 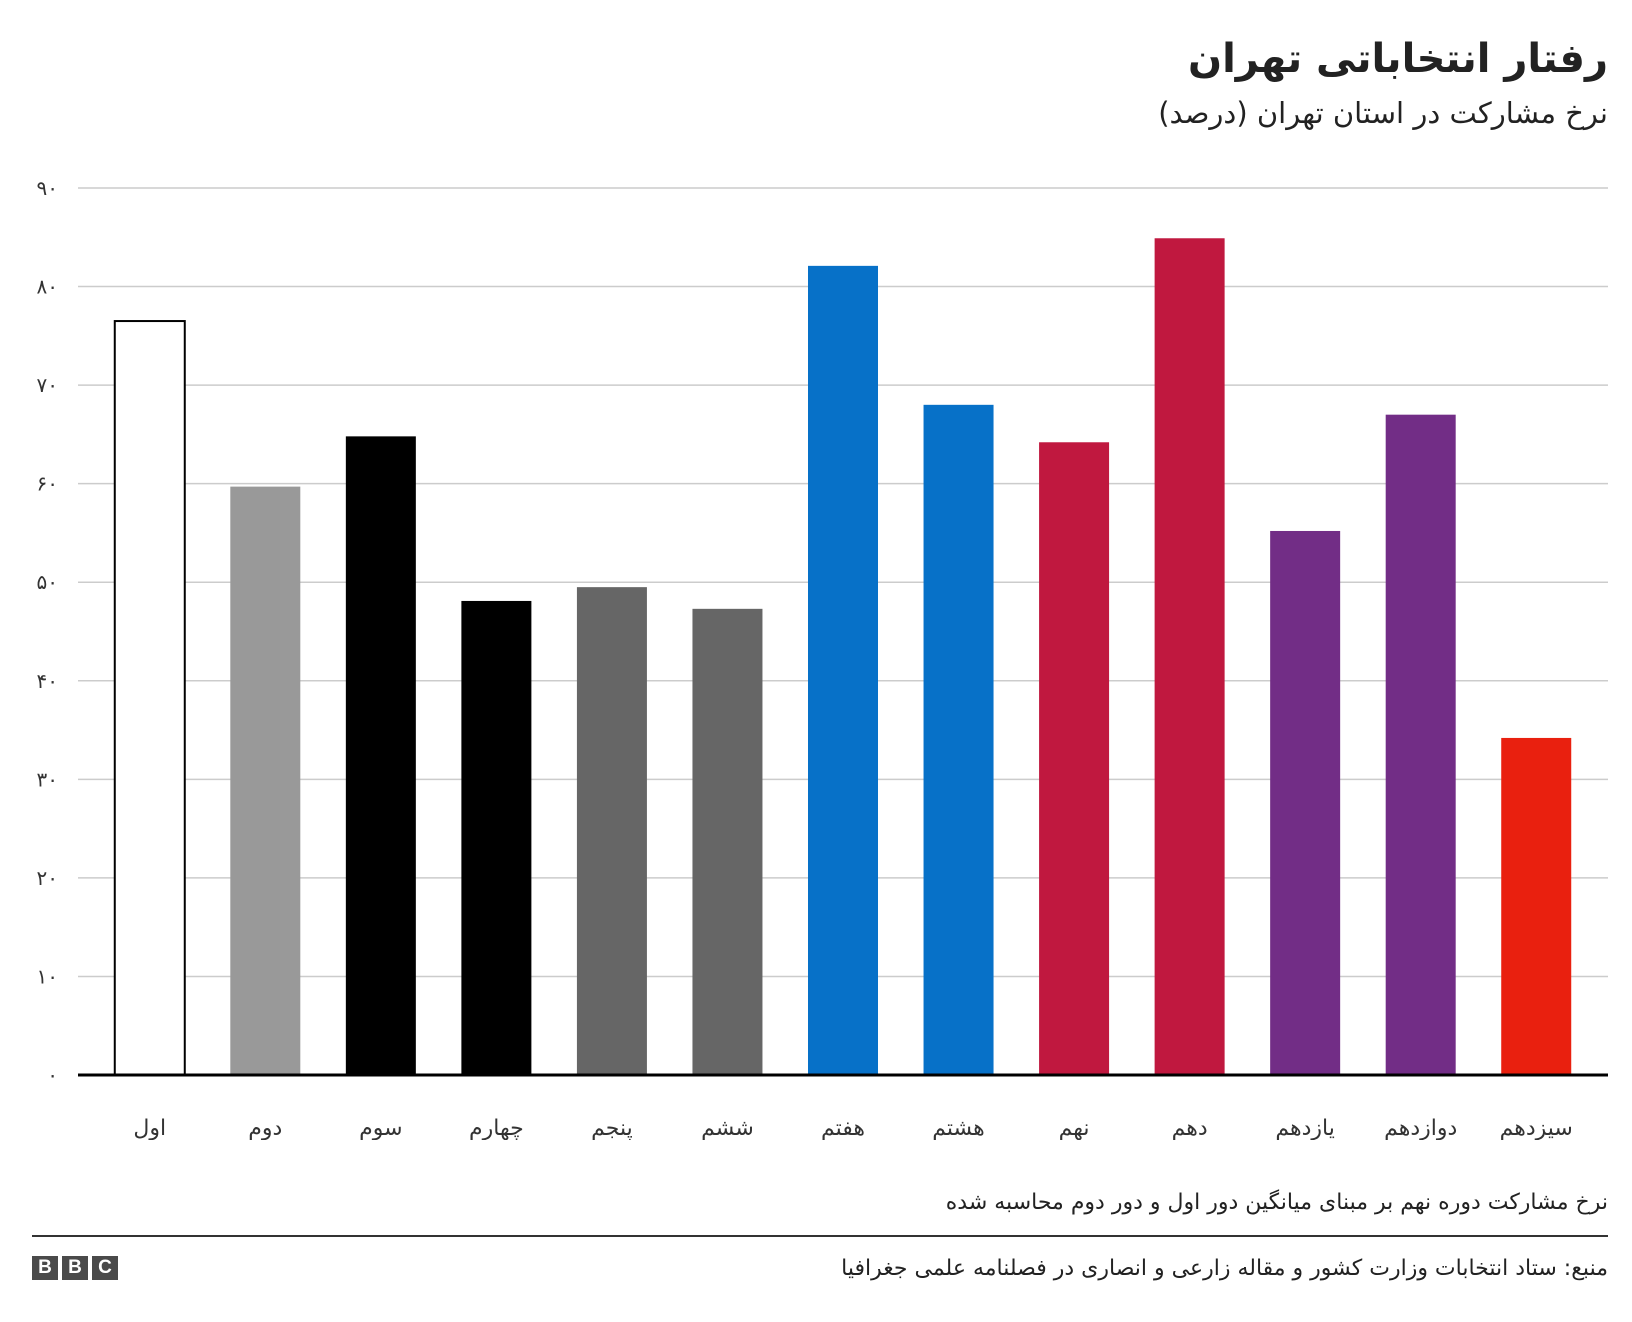 I want to click on x-category-label: هشتم, so click(x=958, y=1128).